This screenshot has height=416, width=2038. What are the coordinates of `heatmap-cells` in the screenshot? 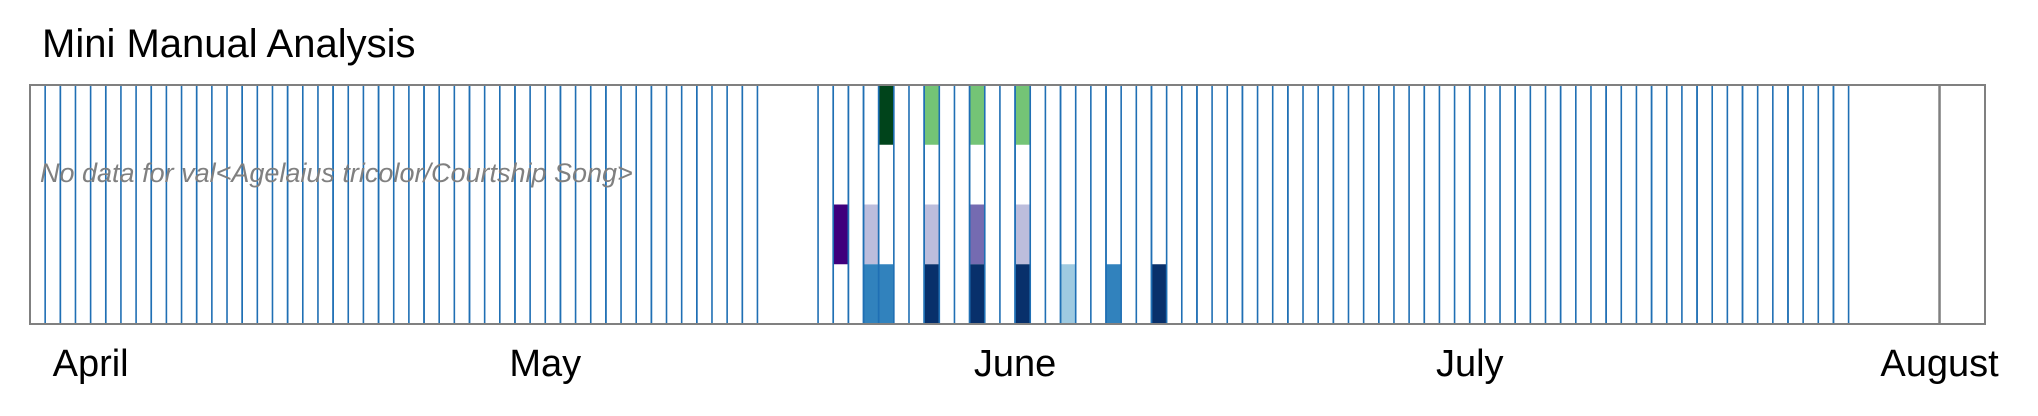 It's located at (1000, 204).